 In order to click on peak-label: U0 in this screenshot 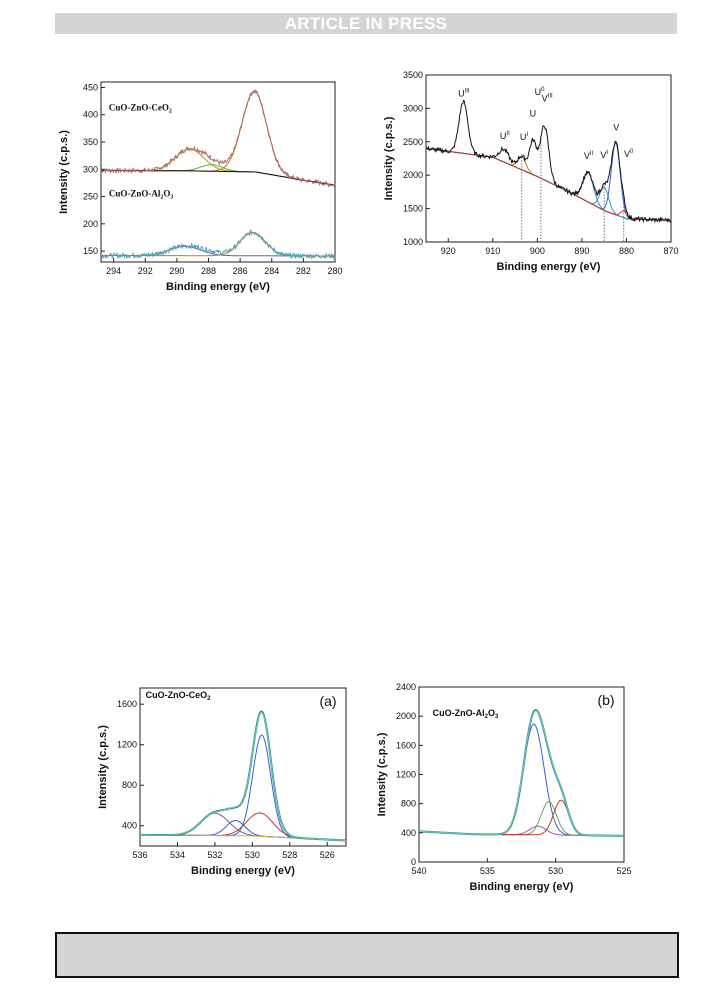, I will do `click(540, 92)`.